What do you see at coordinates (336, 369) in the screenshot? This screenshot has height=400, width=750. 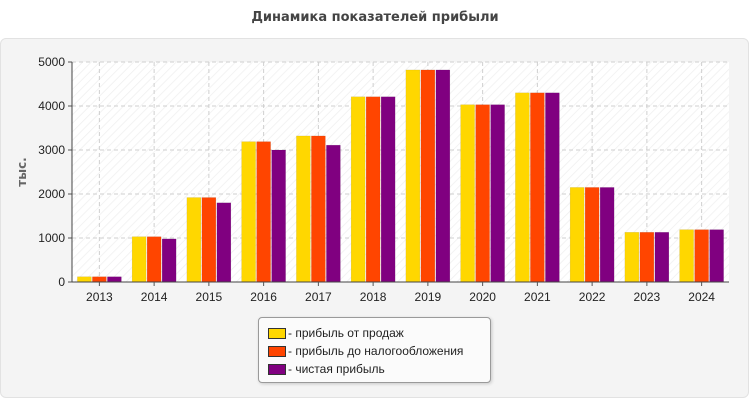 I see `legend-label: - чистая прибыль` at bounding box center [336, 369].